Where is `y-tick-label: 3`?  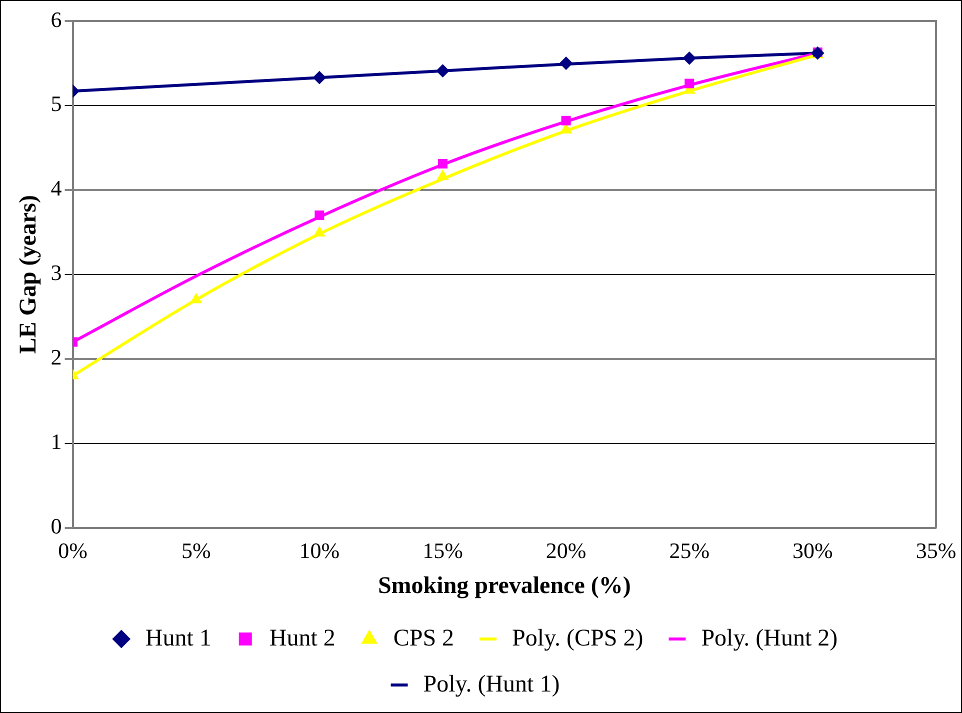 y-tick-label: 3 is located at coordinates (56, 273).